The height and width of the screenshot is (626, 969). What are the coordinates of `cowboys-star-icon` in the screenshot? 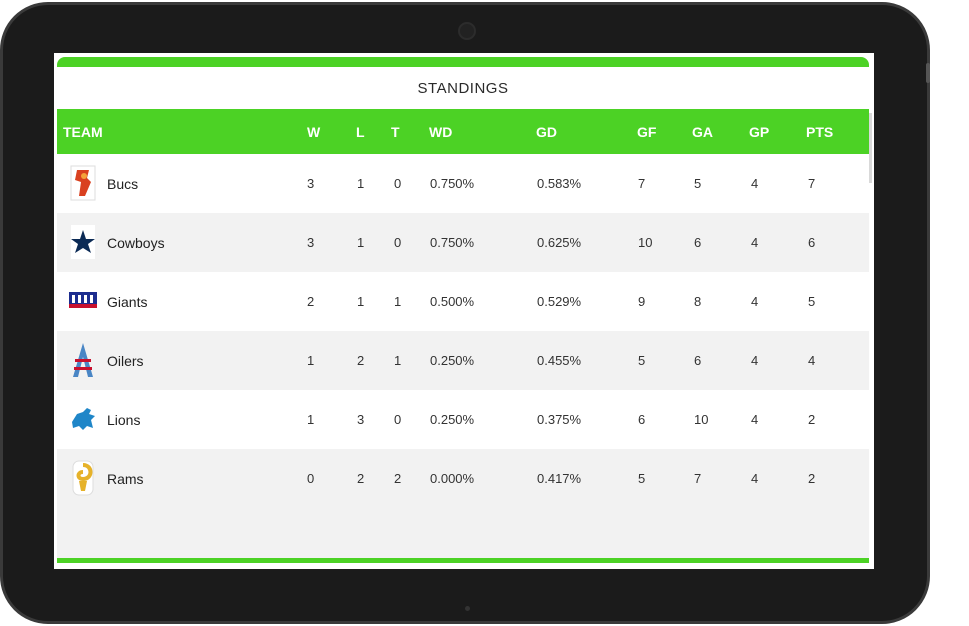 It's located at (83, 242).